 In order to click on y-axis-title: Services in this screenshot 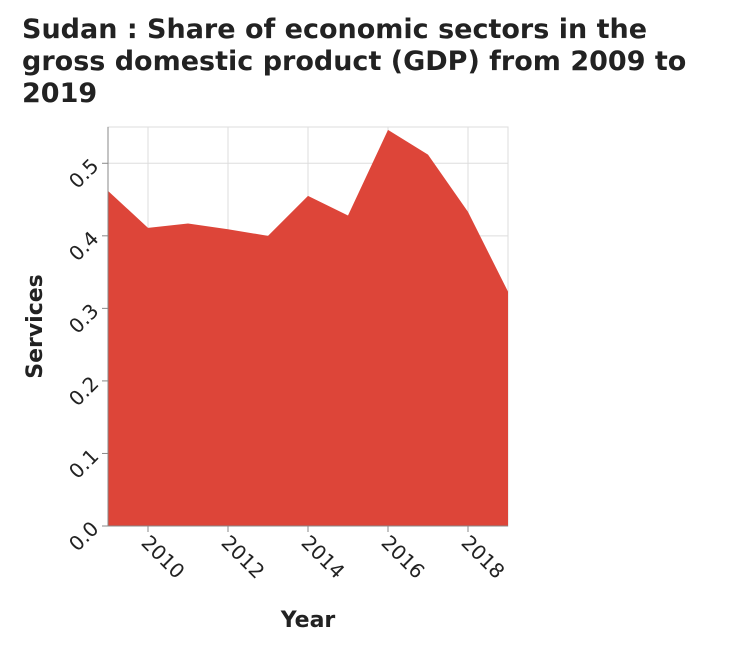, I will do `click(35, 326)`.